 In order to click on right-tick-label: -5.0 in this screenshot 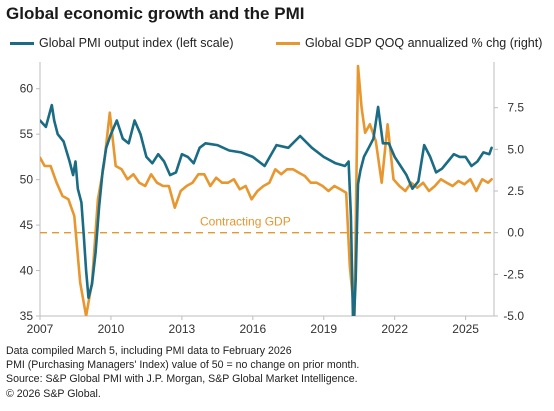, I will do `click(513, 316)`.